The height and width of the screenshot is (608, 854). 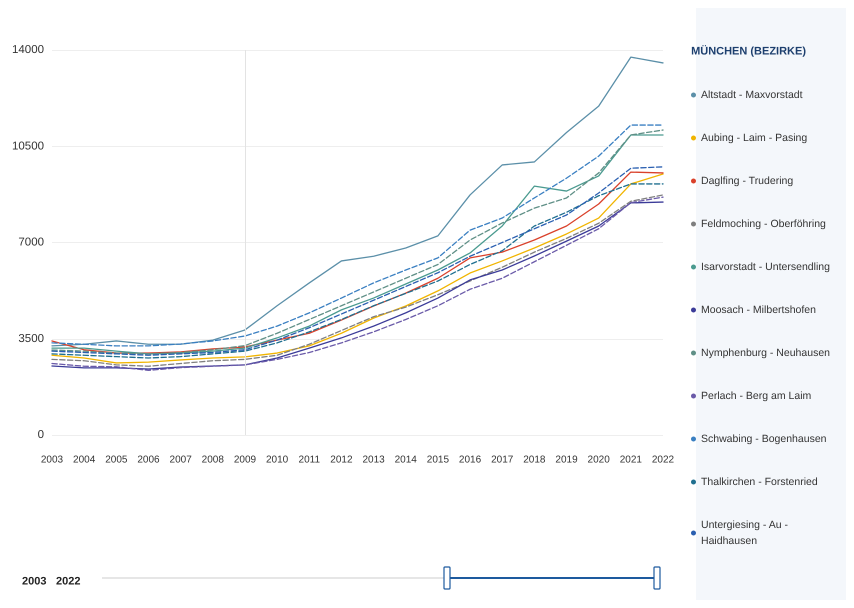 I want to click on legend-label: Feldmoching - Oberföhring, so click(x=763, y=224).